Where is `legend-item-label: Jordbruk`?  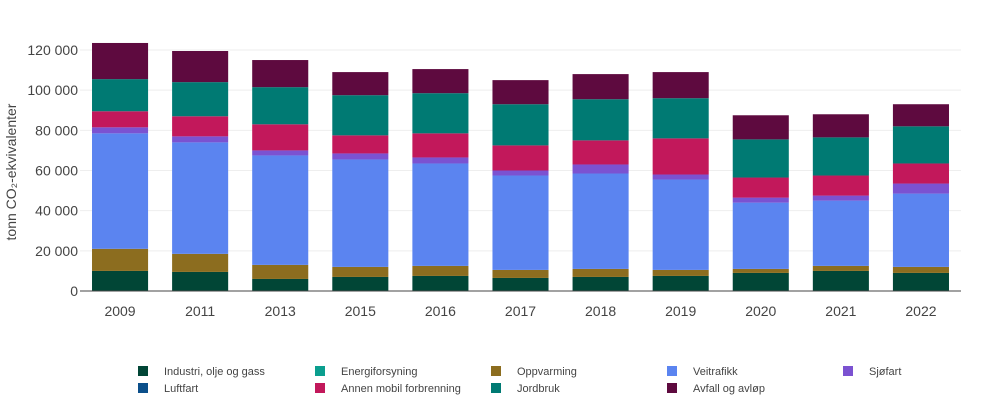 legend-item-label: Jordbruk is located at coordinates (538, 389).